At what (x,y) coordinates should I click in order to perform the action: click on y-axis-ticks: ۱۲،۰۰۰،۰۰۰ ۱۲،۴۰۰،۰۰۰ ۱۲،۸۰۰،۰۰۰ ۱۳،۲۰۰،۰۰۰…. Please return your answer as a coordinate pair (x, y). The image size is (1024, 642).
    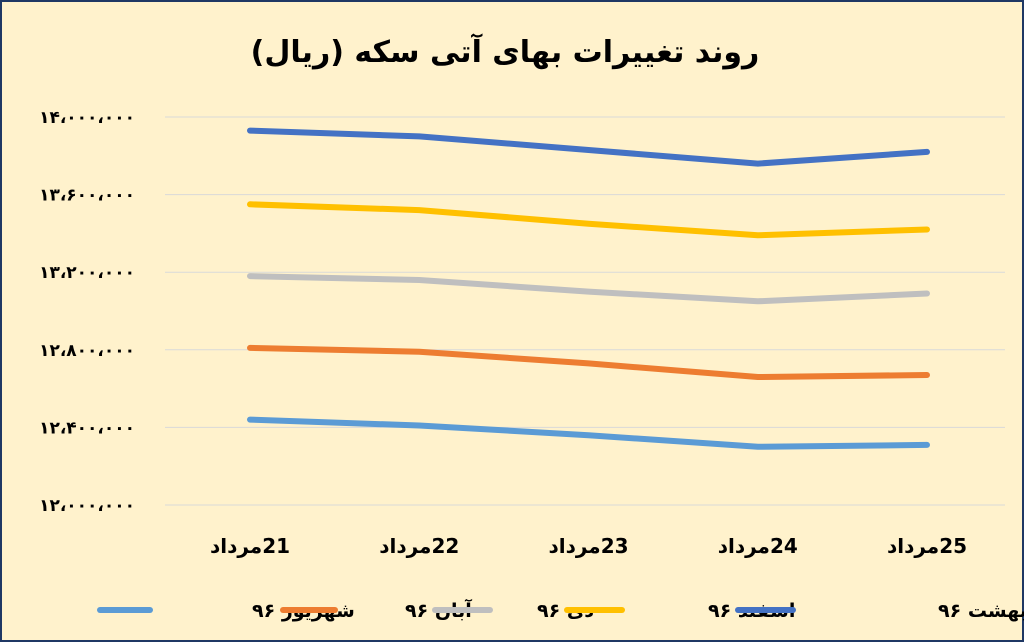
    Looking at the image, I should click on (87, 312).